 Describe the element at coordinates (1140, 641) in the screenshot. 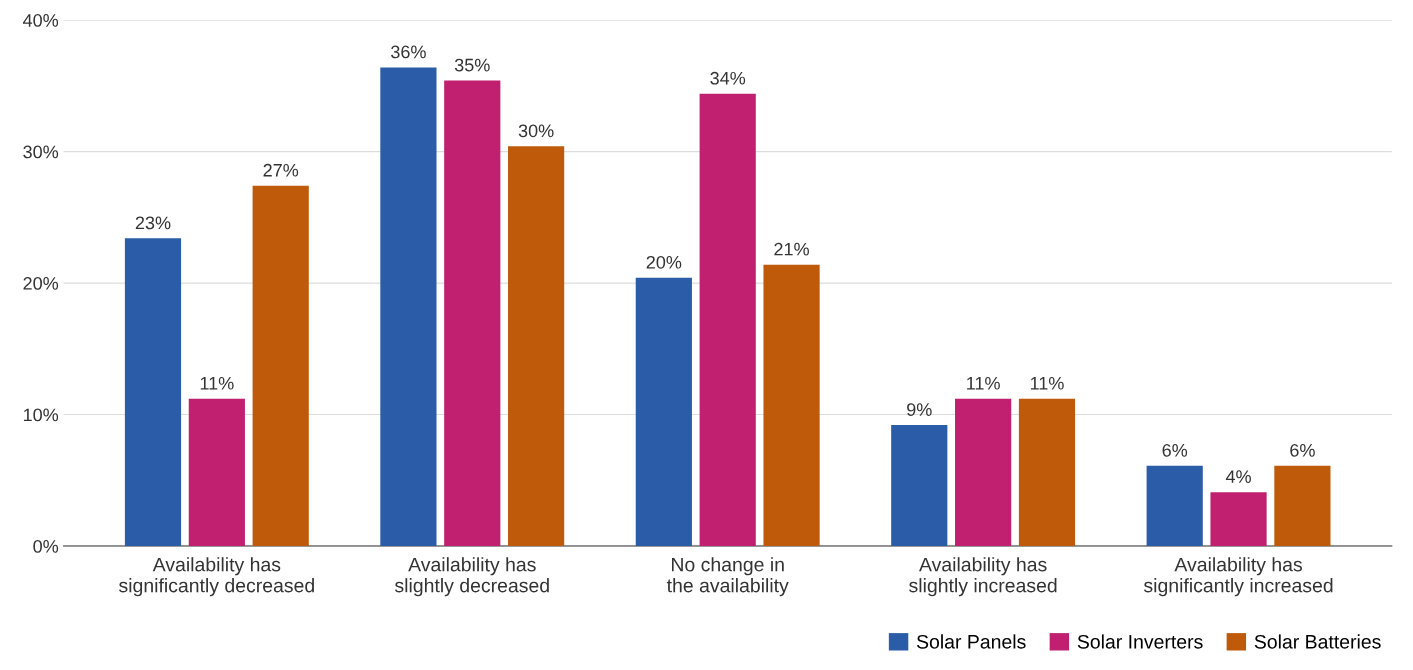

I see `legend-label: Solar Inverters` at that location.